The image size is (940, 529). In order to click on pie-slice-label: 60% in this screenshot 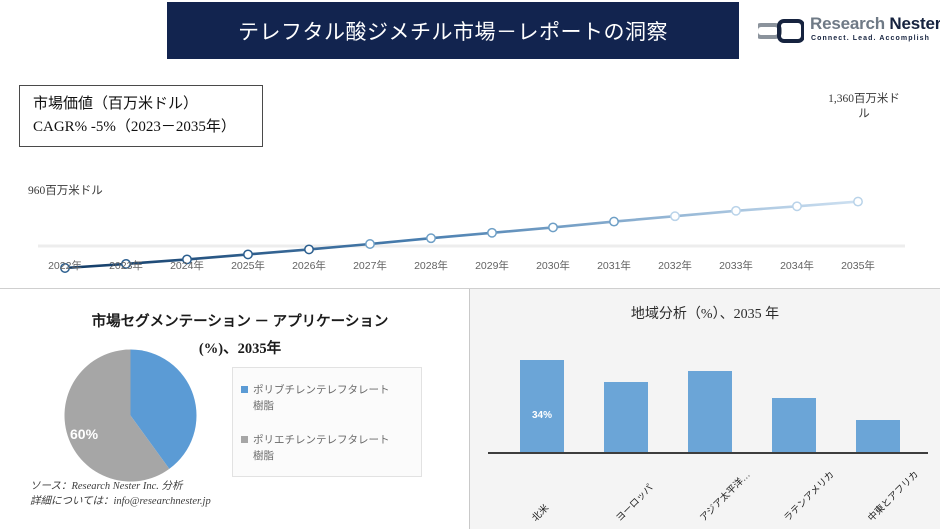, I will do `click(84, 434)`.